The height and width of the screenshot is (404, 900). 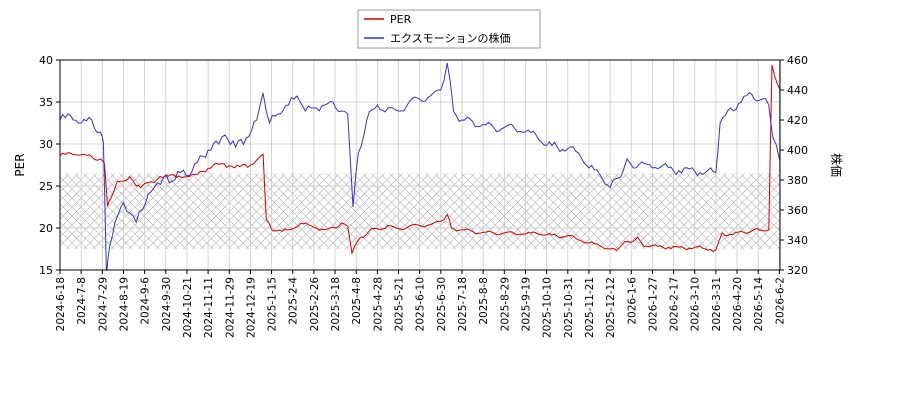 What do you see at coordinates (82, 301) in the screenshot?
I see `x-tick-label: 2024-7-8` at bounding box center [82, 301].